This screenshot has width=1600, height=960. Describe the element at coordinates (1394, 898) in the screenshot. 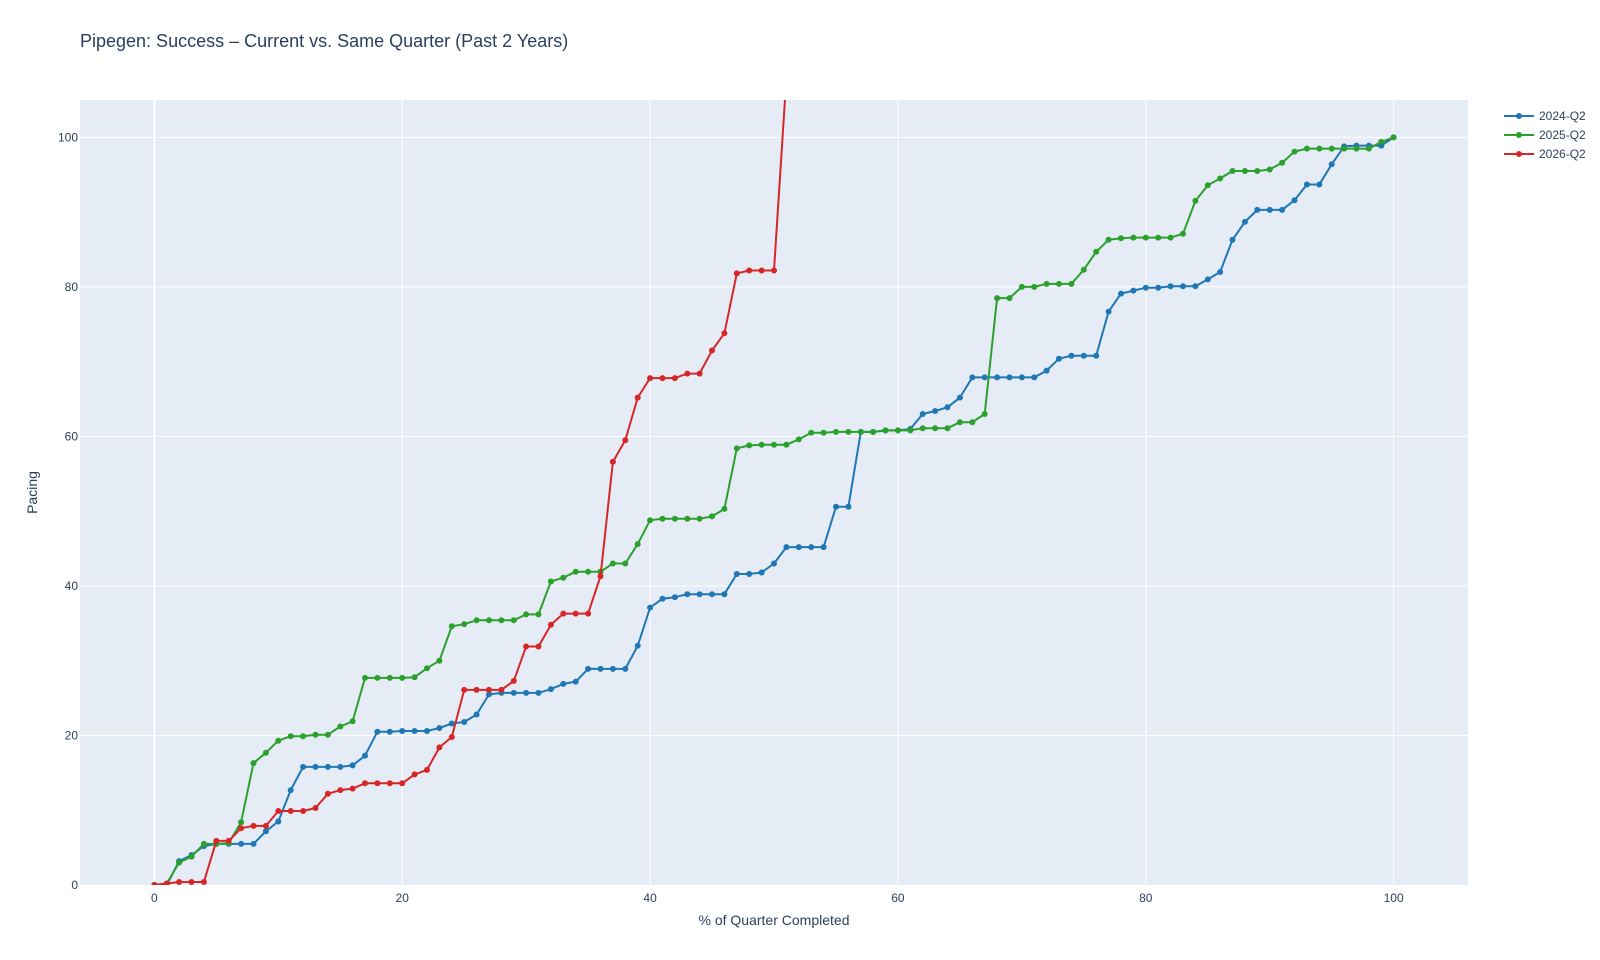

I see `x-tick-label: 100` at that location.